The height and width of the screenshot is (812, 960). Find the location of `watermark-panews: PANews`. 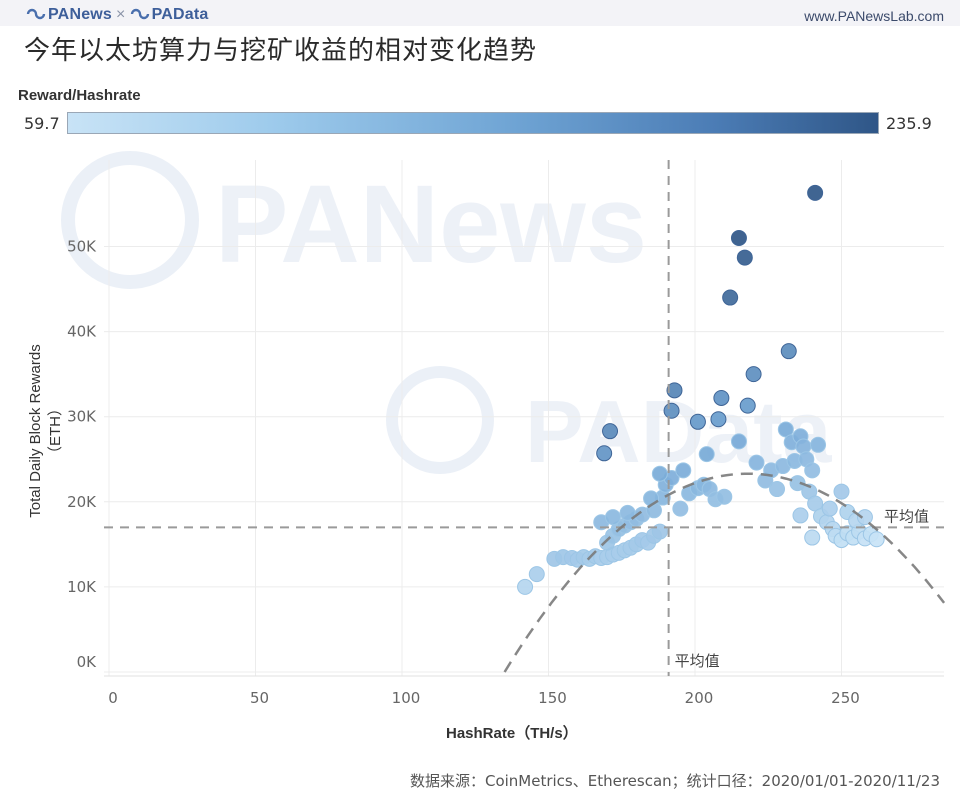

watermark-panews: PANews is located at coordinates (431, 224).